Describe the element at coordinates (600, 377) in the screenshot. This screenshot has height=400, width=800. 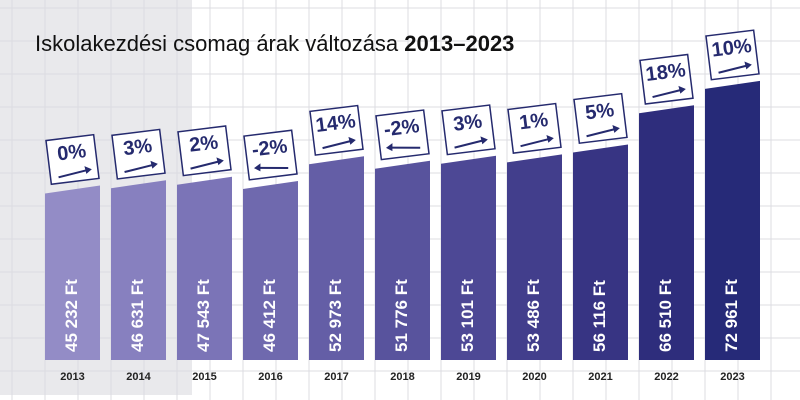
I see `x-tick-label: 2021` at that location.